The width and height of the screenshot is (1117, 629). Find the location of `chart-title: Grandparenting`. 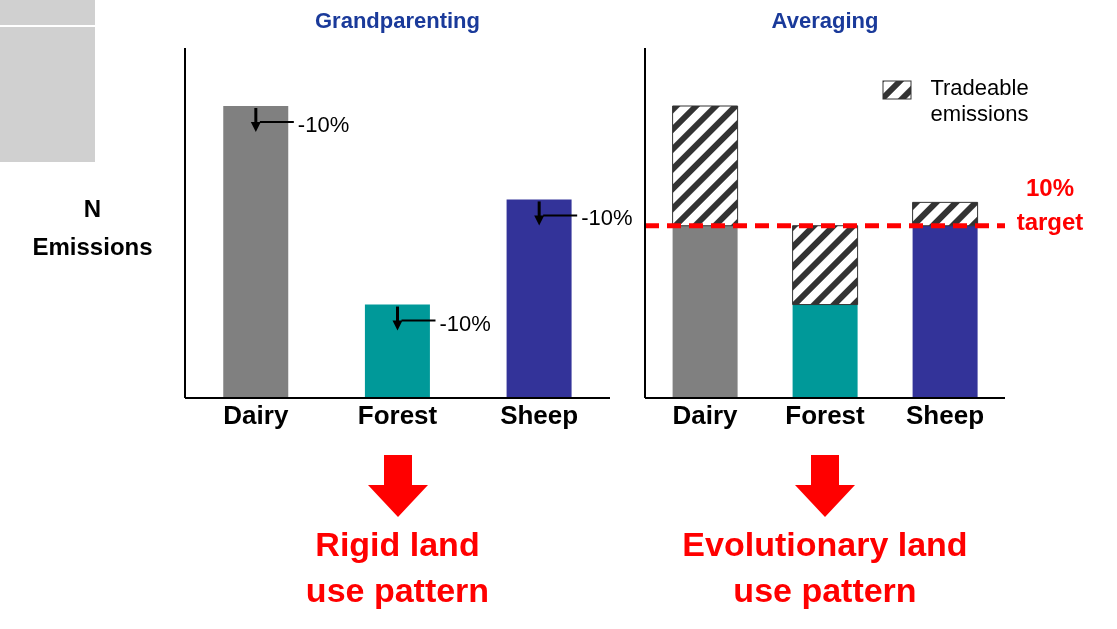

chart-title: Grandparenting is located at coordinates (397, 21).